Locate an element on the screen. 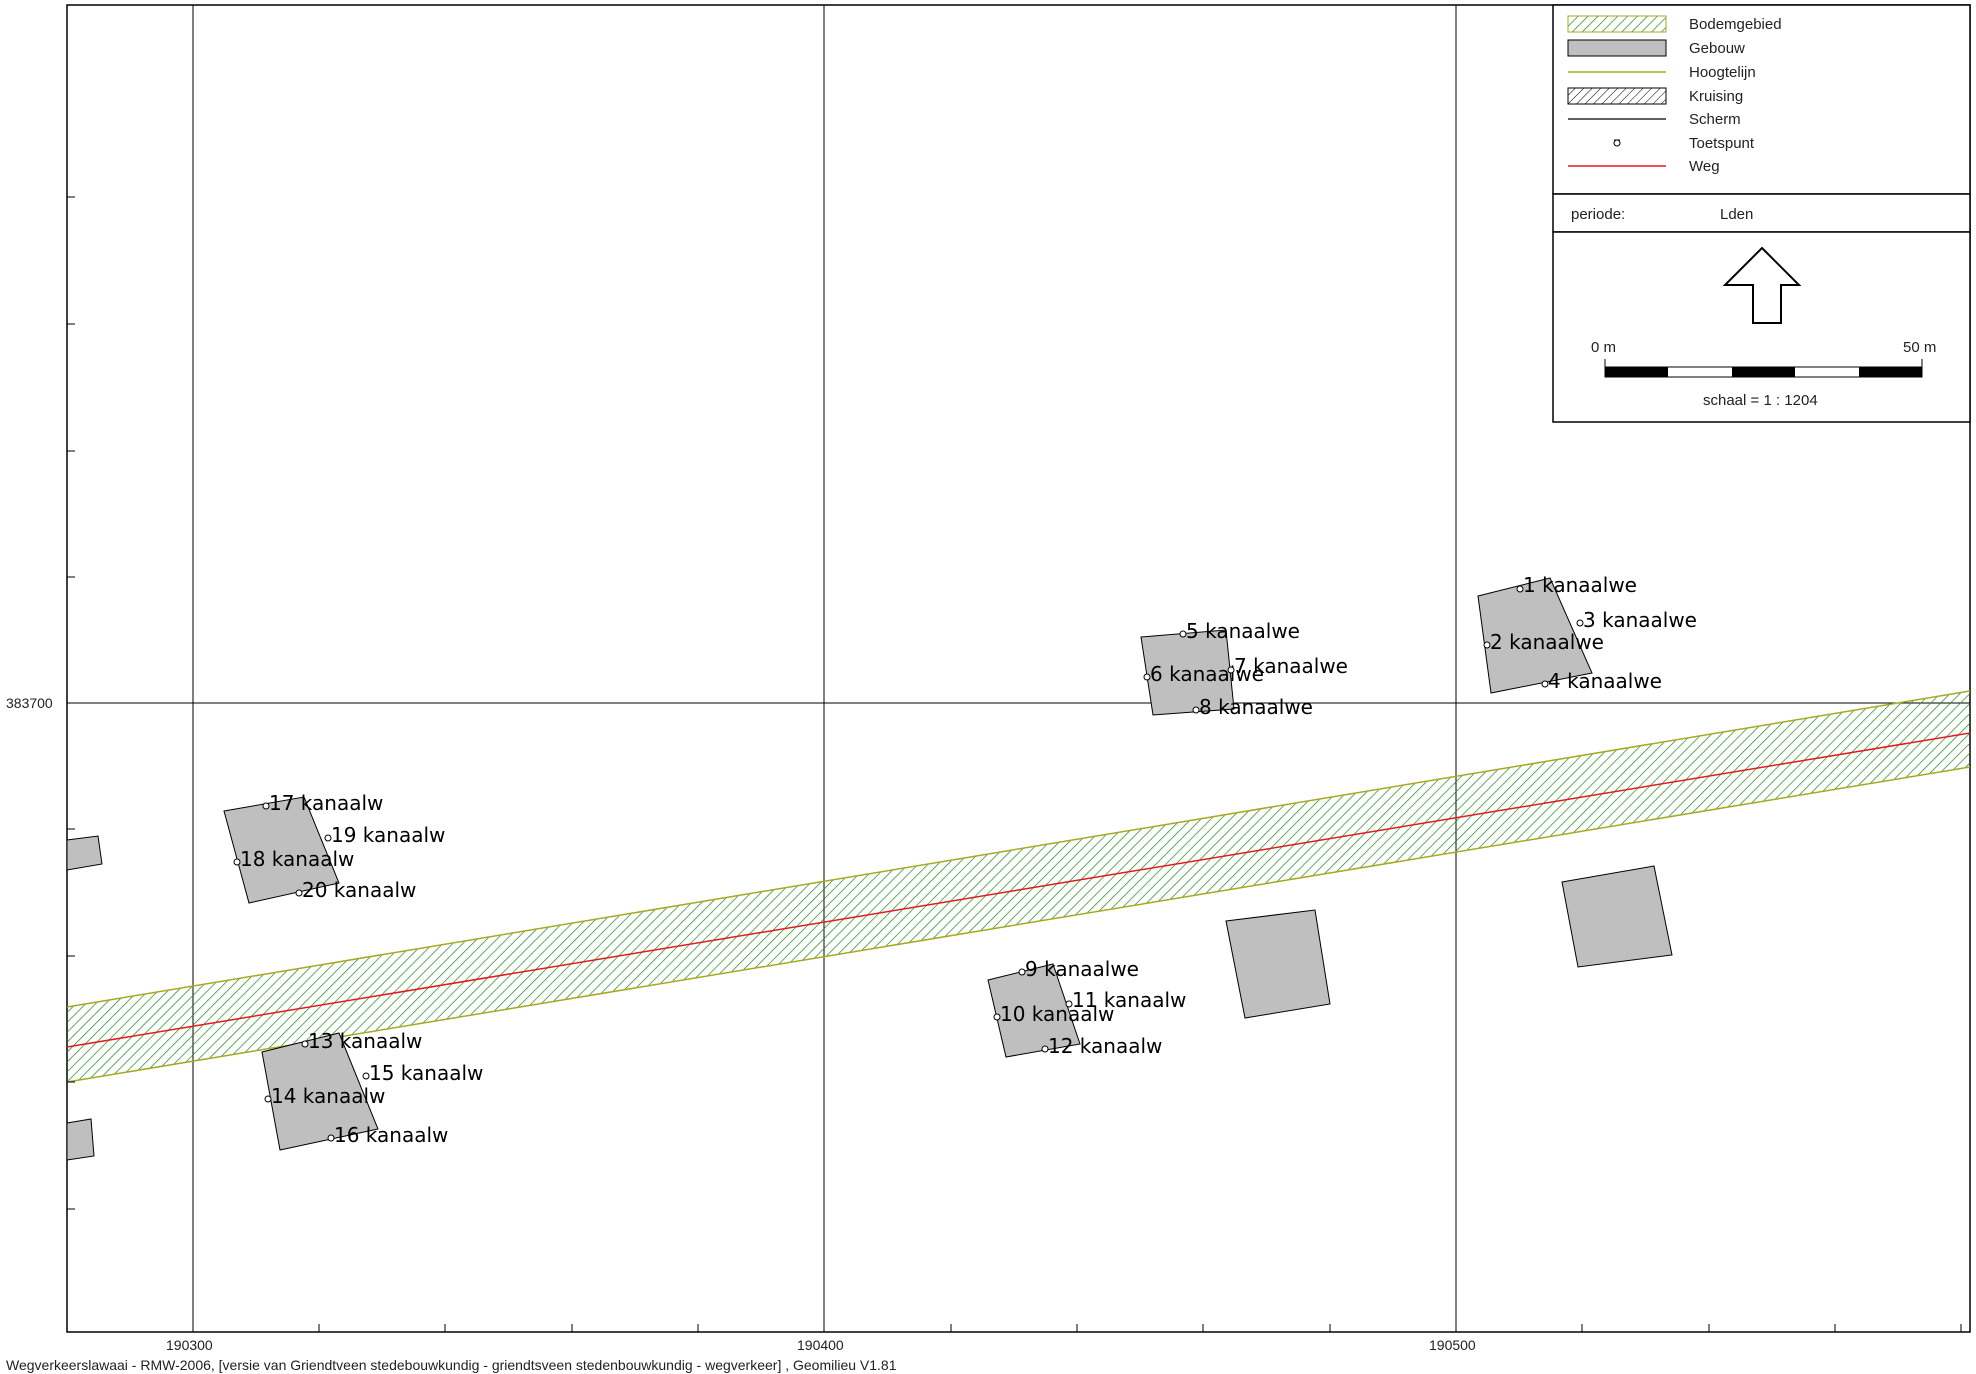 This screenshot has width=1976, height=1374. legend-label-kruising: Kruising is located at coordinates (1716, 96).